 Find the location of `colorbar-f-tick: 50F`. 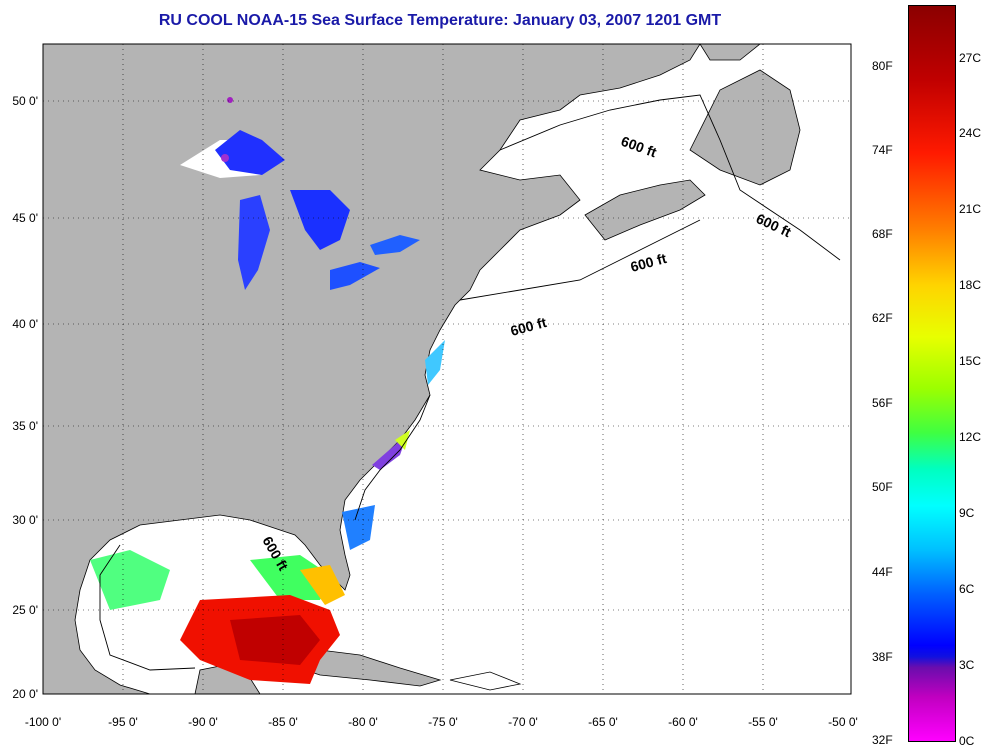

colorbar-f-tick: 50F is located at coordinates (882, 487).